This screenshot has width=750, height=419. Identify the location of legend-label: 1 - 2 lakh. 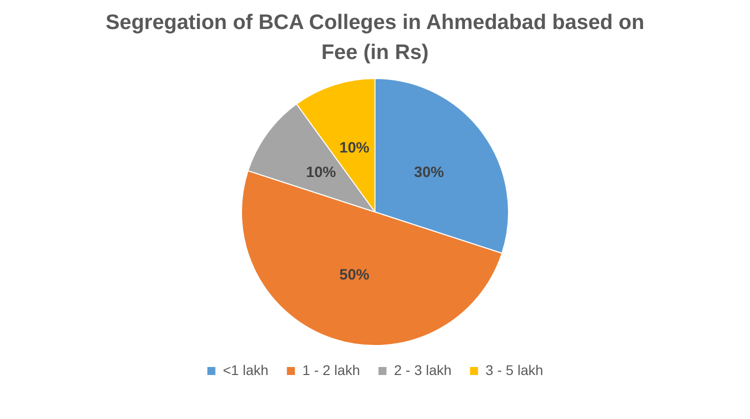
(331, 370).